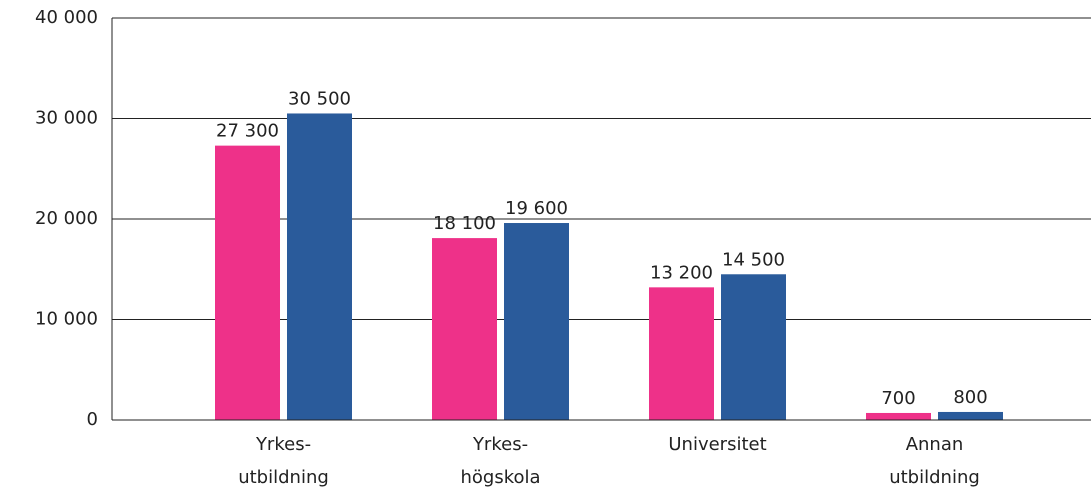 Image resolution: width=1091 pixels, height=492 pixels. What do you see at coordinates (464, 223) in the screenshot?
I see `value-label: 18 100` at bounding box center [464, 223].